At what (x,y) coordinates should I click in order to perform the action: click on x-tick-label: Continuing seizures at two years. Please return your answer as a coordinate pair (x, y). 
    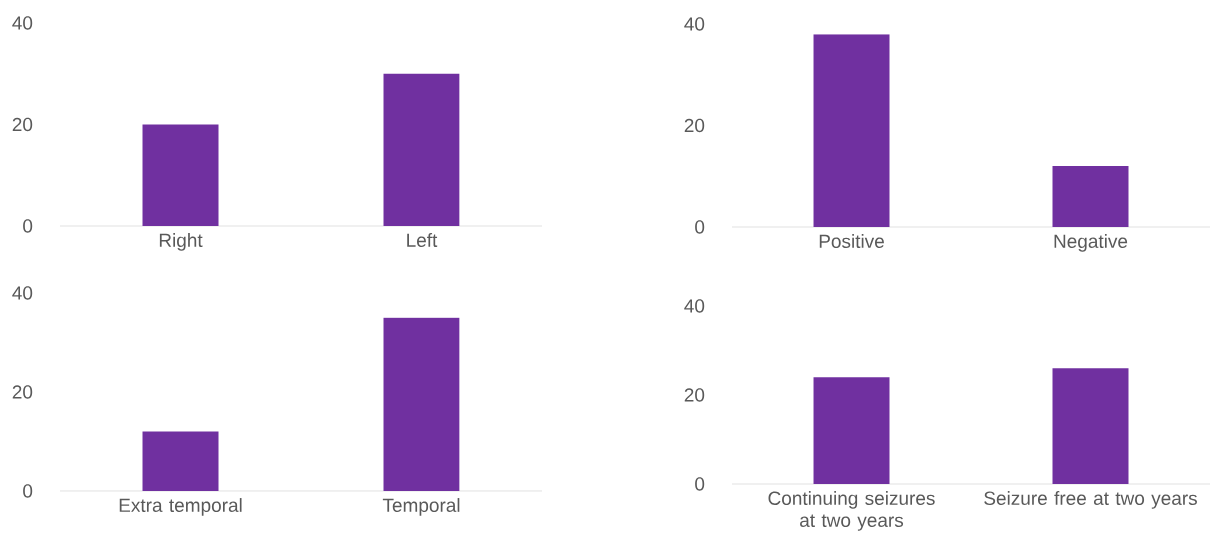
    Looking at the image, I should click on (851, 511).